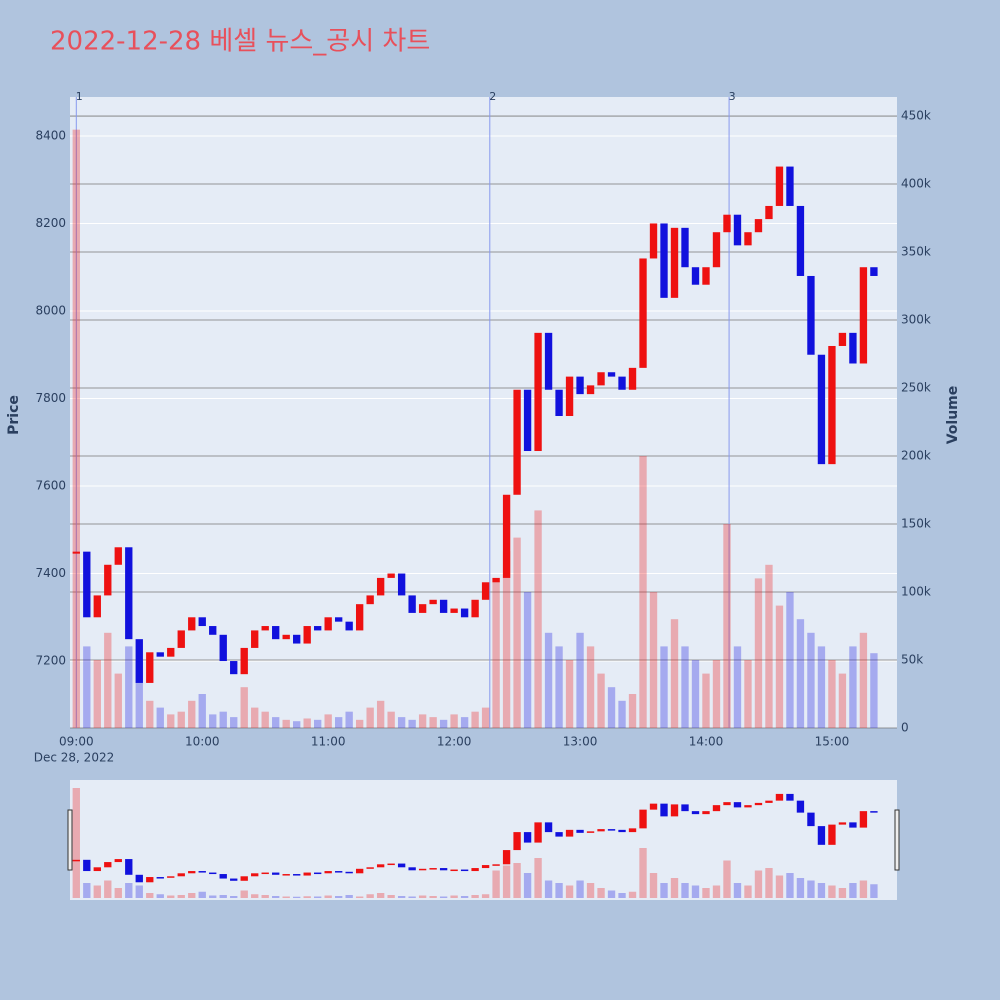  Describe the element at coordinates (916, 388) in the screenshot. I see `y2-tick-label: 250k` at that location.